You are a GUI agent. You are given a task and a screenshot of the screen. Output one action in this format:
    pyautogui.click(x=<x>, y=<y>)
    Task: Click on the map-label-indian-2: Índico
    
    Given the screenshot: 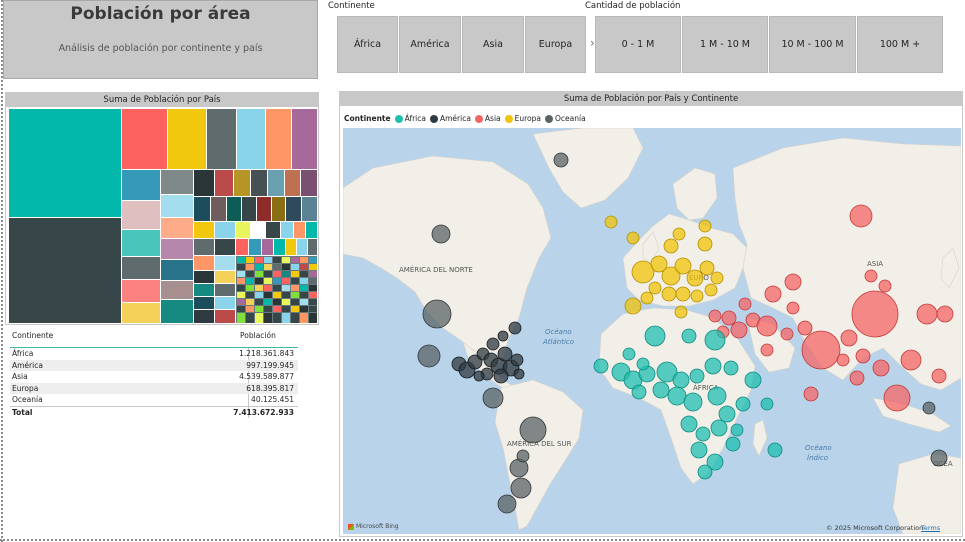 What is the action you would take?
    pyautogui.click(x=817, y=457)
    